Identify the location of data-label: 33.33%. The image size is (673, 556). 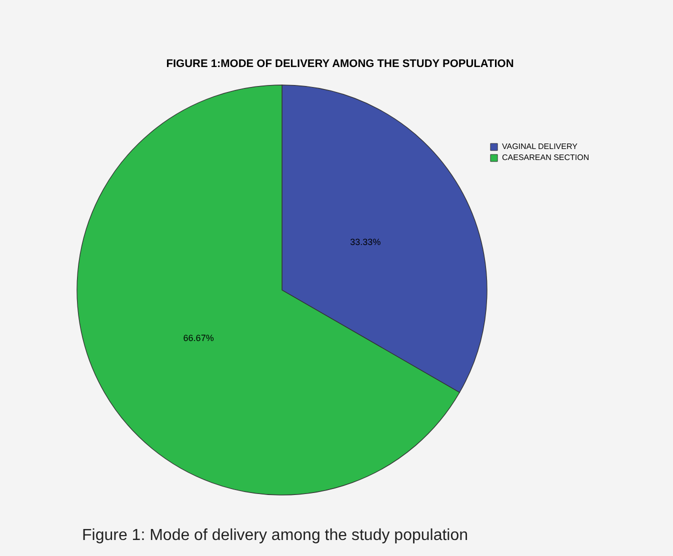
(365, 241).